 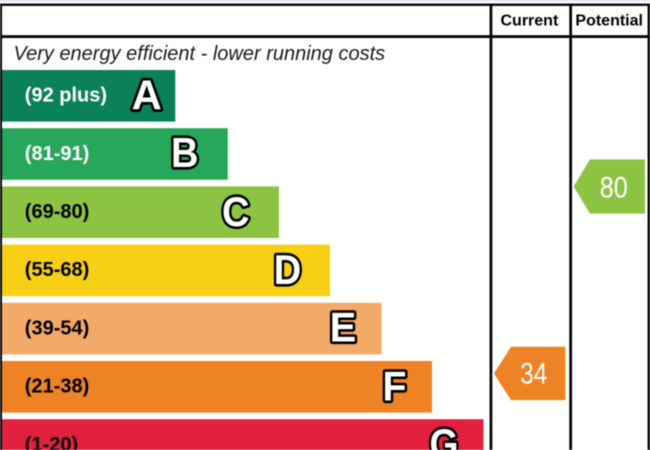 What do you see at coordinates (66, 96) in the screenshot?
I see `svg-text: (92 plus)` at bounding box center [66, 96].